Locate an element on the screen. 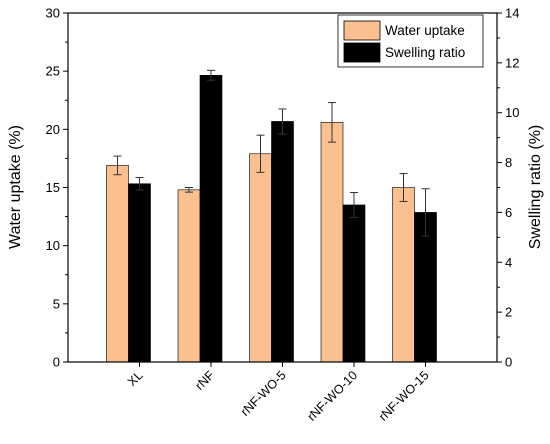 Image resolution: width=550 pixels, height=444 pixels. x-tick-label: XL is located at coordinates (135, 378).